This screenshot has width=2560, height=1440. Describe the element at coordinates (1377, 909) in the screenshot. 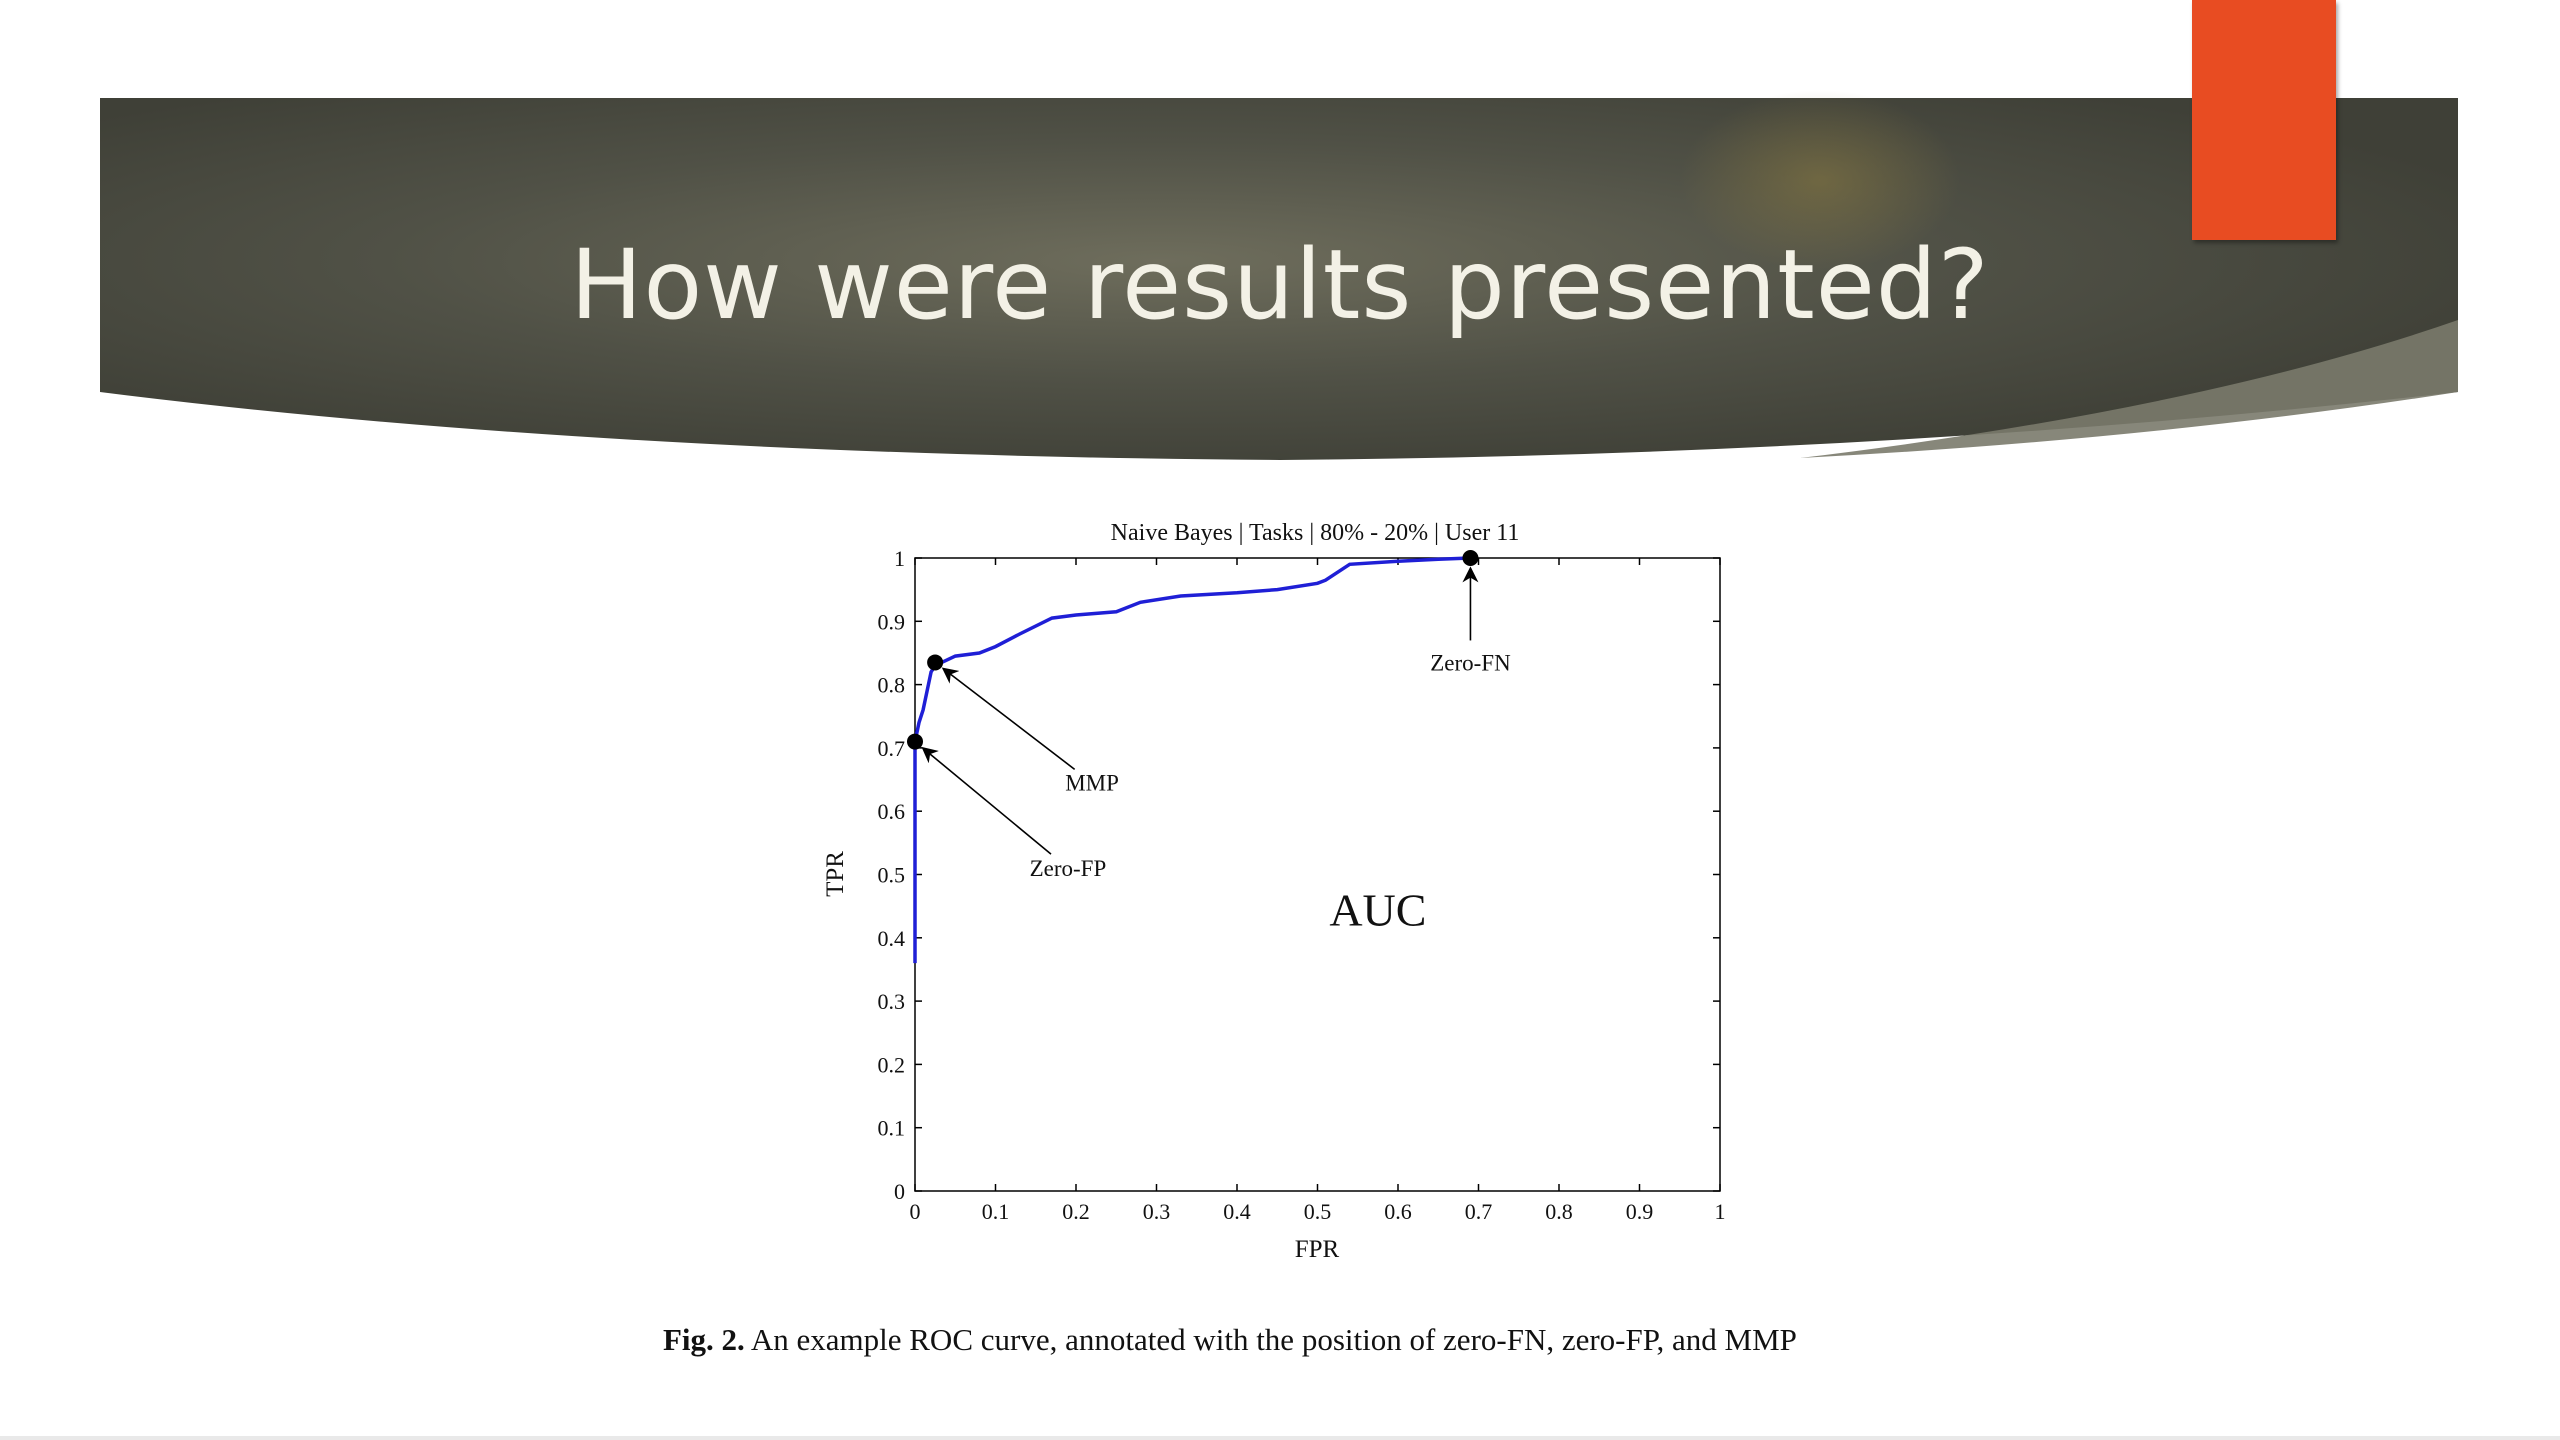

I see `auc-label: AUC` at that location.